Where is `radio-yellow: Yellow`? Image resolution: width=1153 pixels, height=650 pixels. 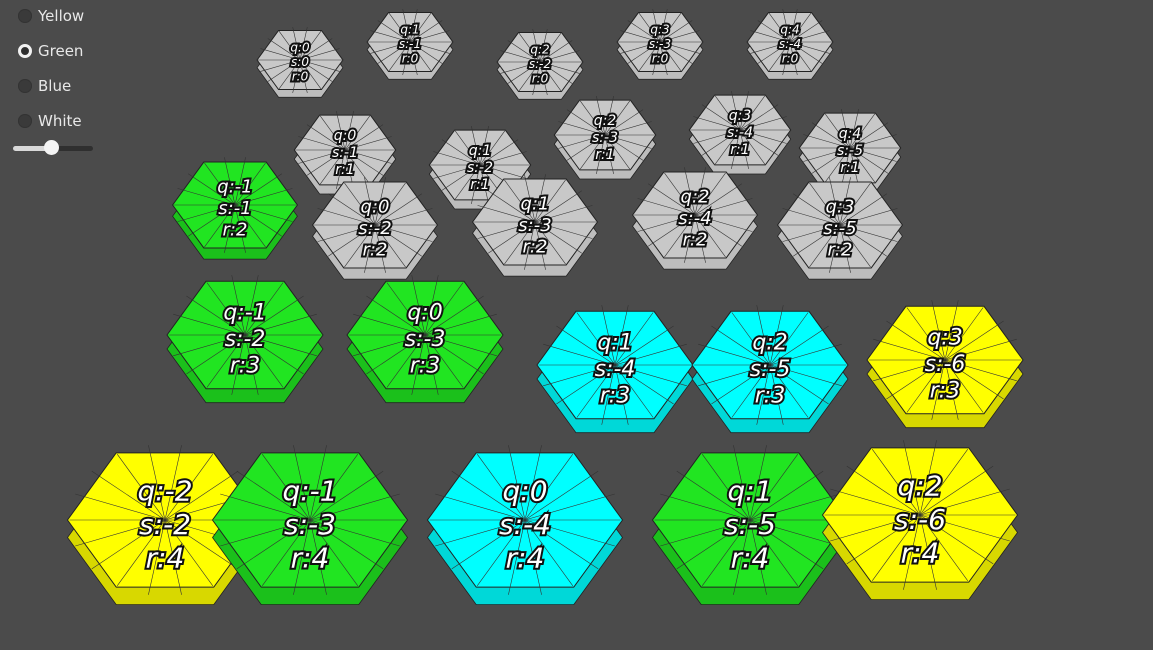 radio-yellow: Yellow is located at coordinates (51, 16).